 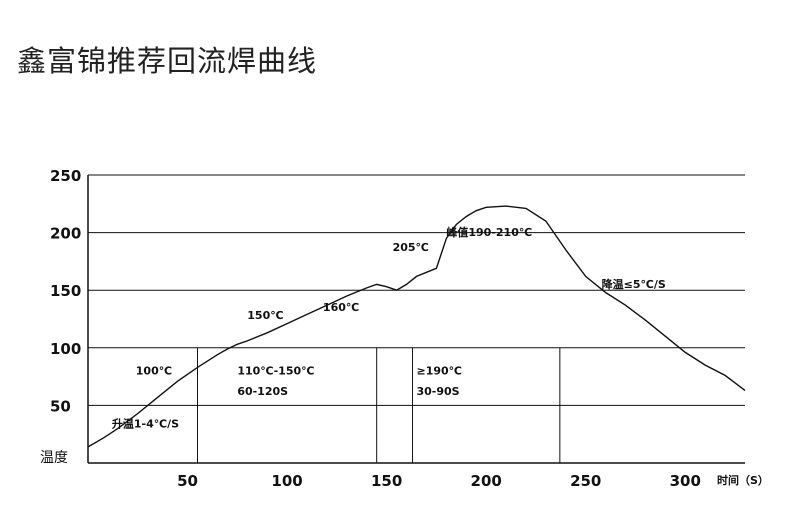 I want to click on annotation-label: 60-120S, so click(x=262, y=391).